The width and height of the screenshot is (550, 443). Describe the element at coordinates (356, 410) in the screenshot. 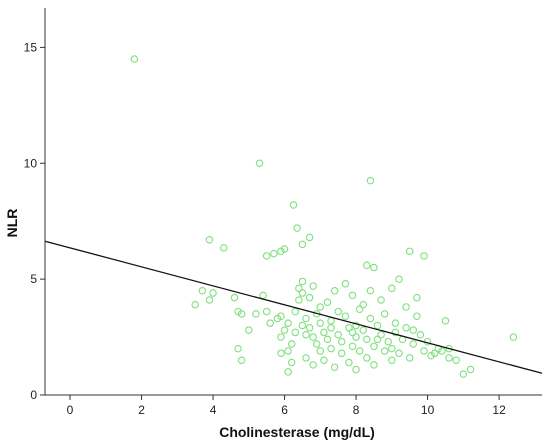

I see `x-tick-label: 8` at that location.